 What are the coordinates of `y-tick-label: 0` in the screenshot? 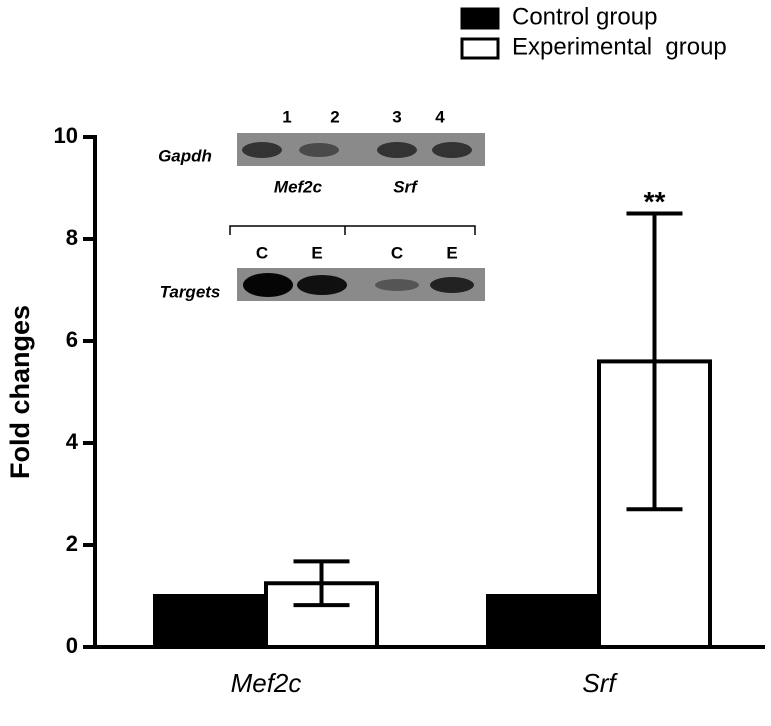 It's located at (72, 645).